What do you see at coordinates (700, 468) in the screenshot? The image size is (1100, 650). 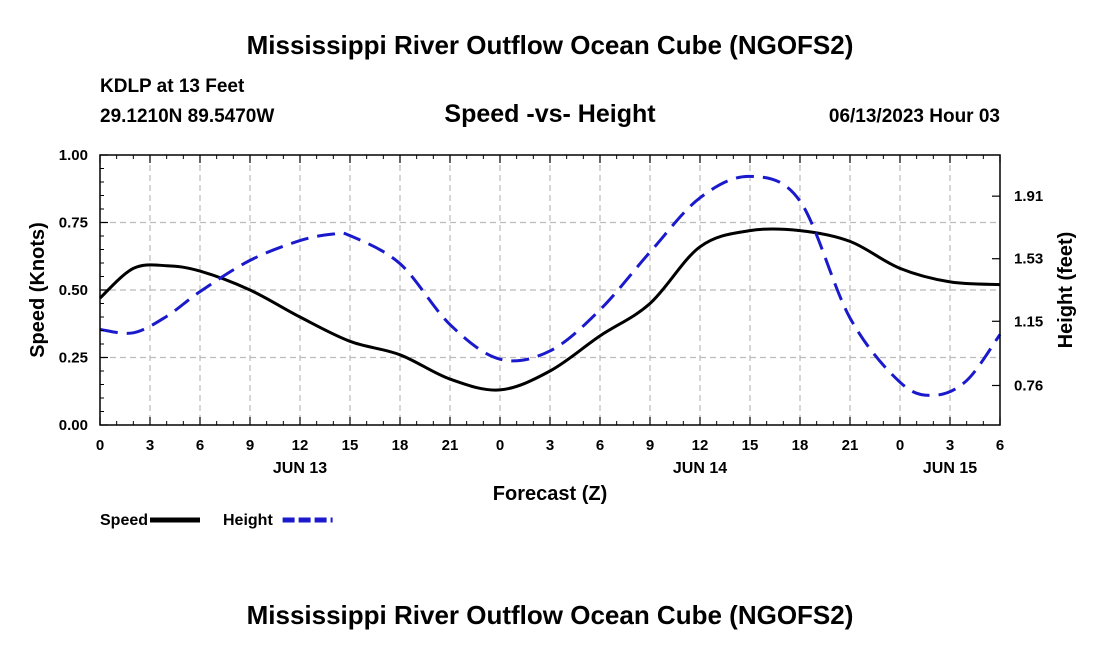 I see `date-label: JUN 14` at bounding box center [700, 468].